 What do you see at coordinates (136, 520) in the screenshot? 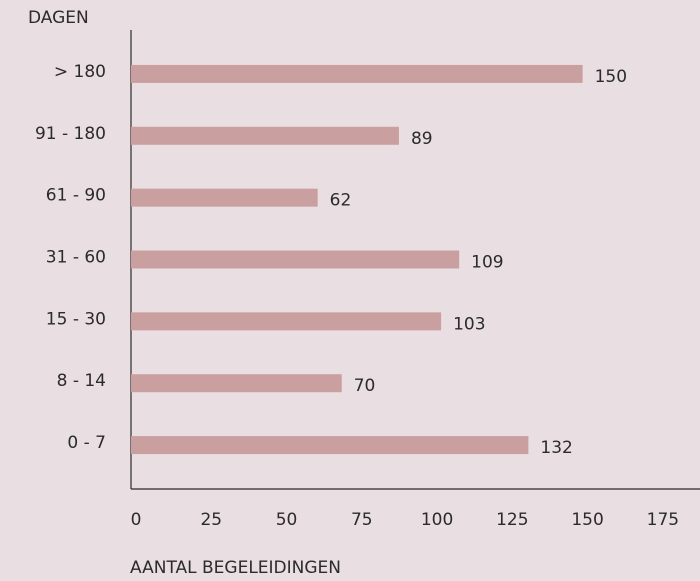
I see `x-tick-label: 0` at bounding box center [136, 520].